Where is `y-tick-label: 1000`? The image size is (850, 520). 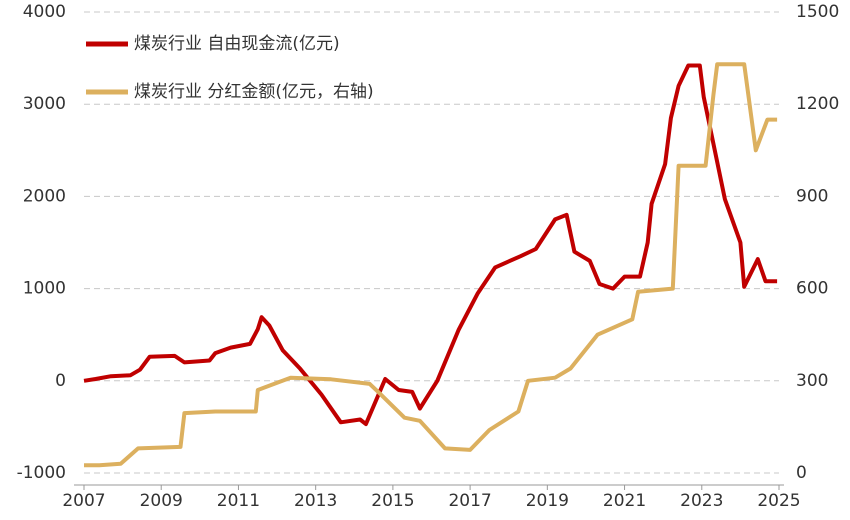
y-tick-label: 1000 is located at coordinates (44, 289).